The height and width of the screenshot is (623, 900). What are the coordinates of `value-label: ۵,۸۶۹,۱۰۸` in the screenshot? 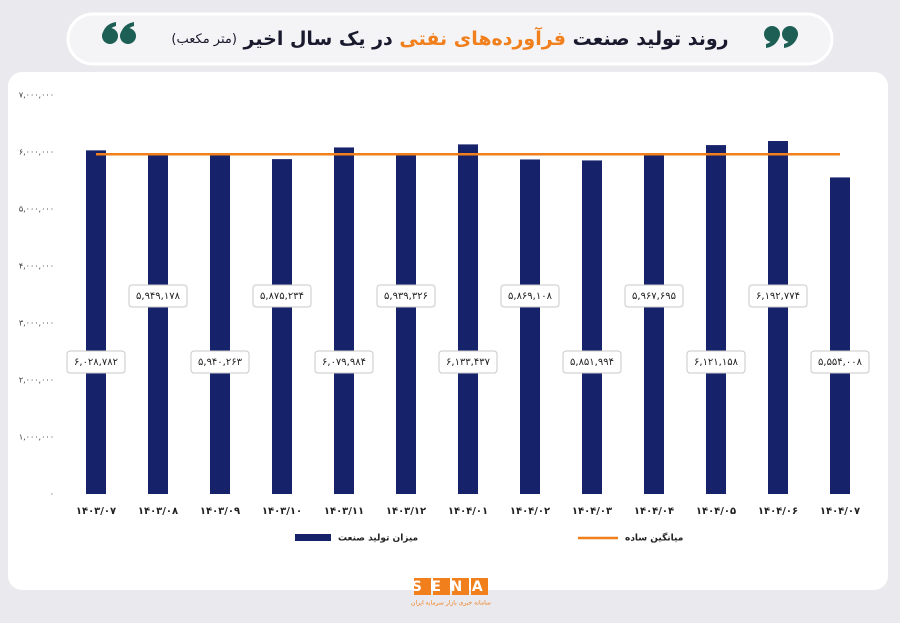 It's located at (530, 296).